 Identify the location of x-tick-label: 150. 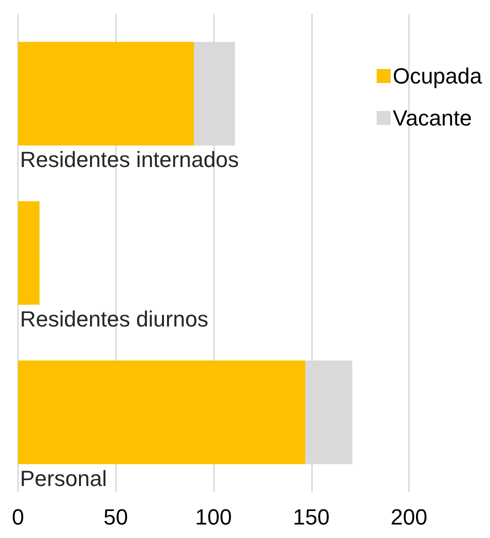
(311, 517).